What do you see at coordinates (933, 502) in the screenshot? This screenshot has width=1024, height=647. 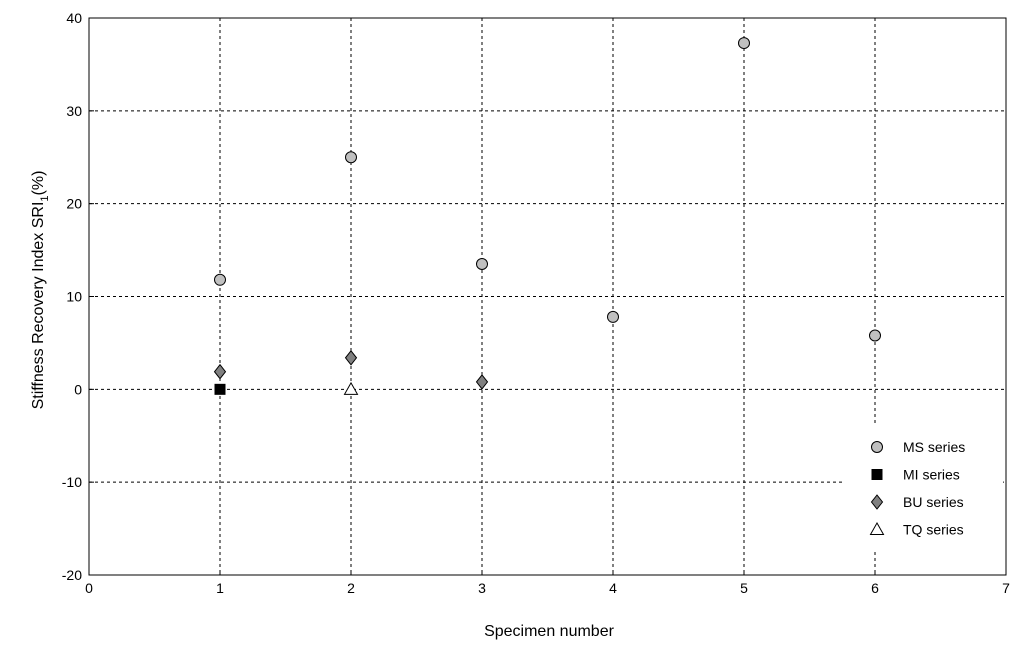 I see `legend-entry-label: BU series` at bounding box center [933, 502].